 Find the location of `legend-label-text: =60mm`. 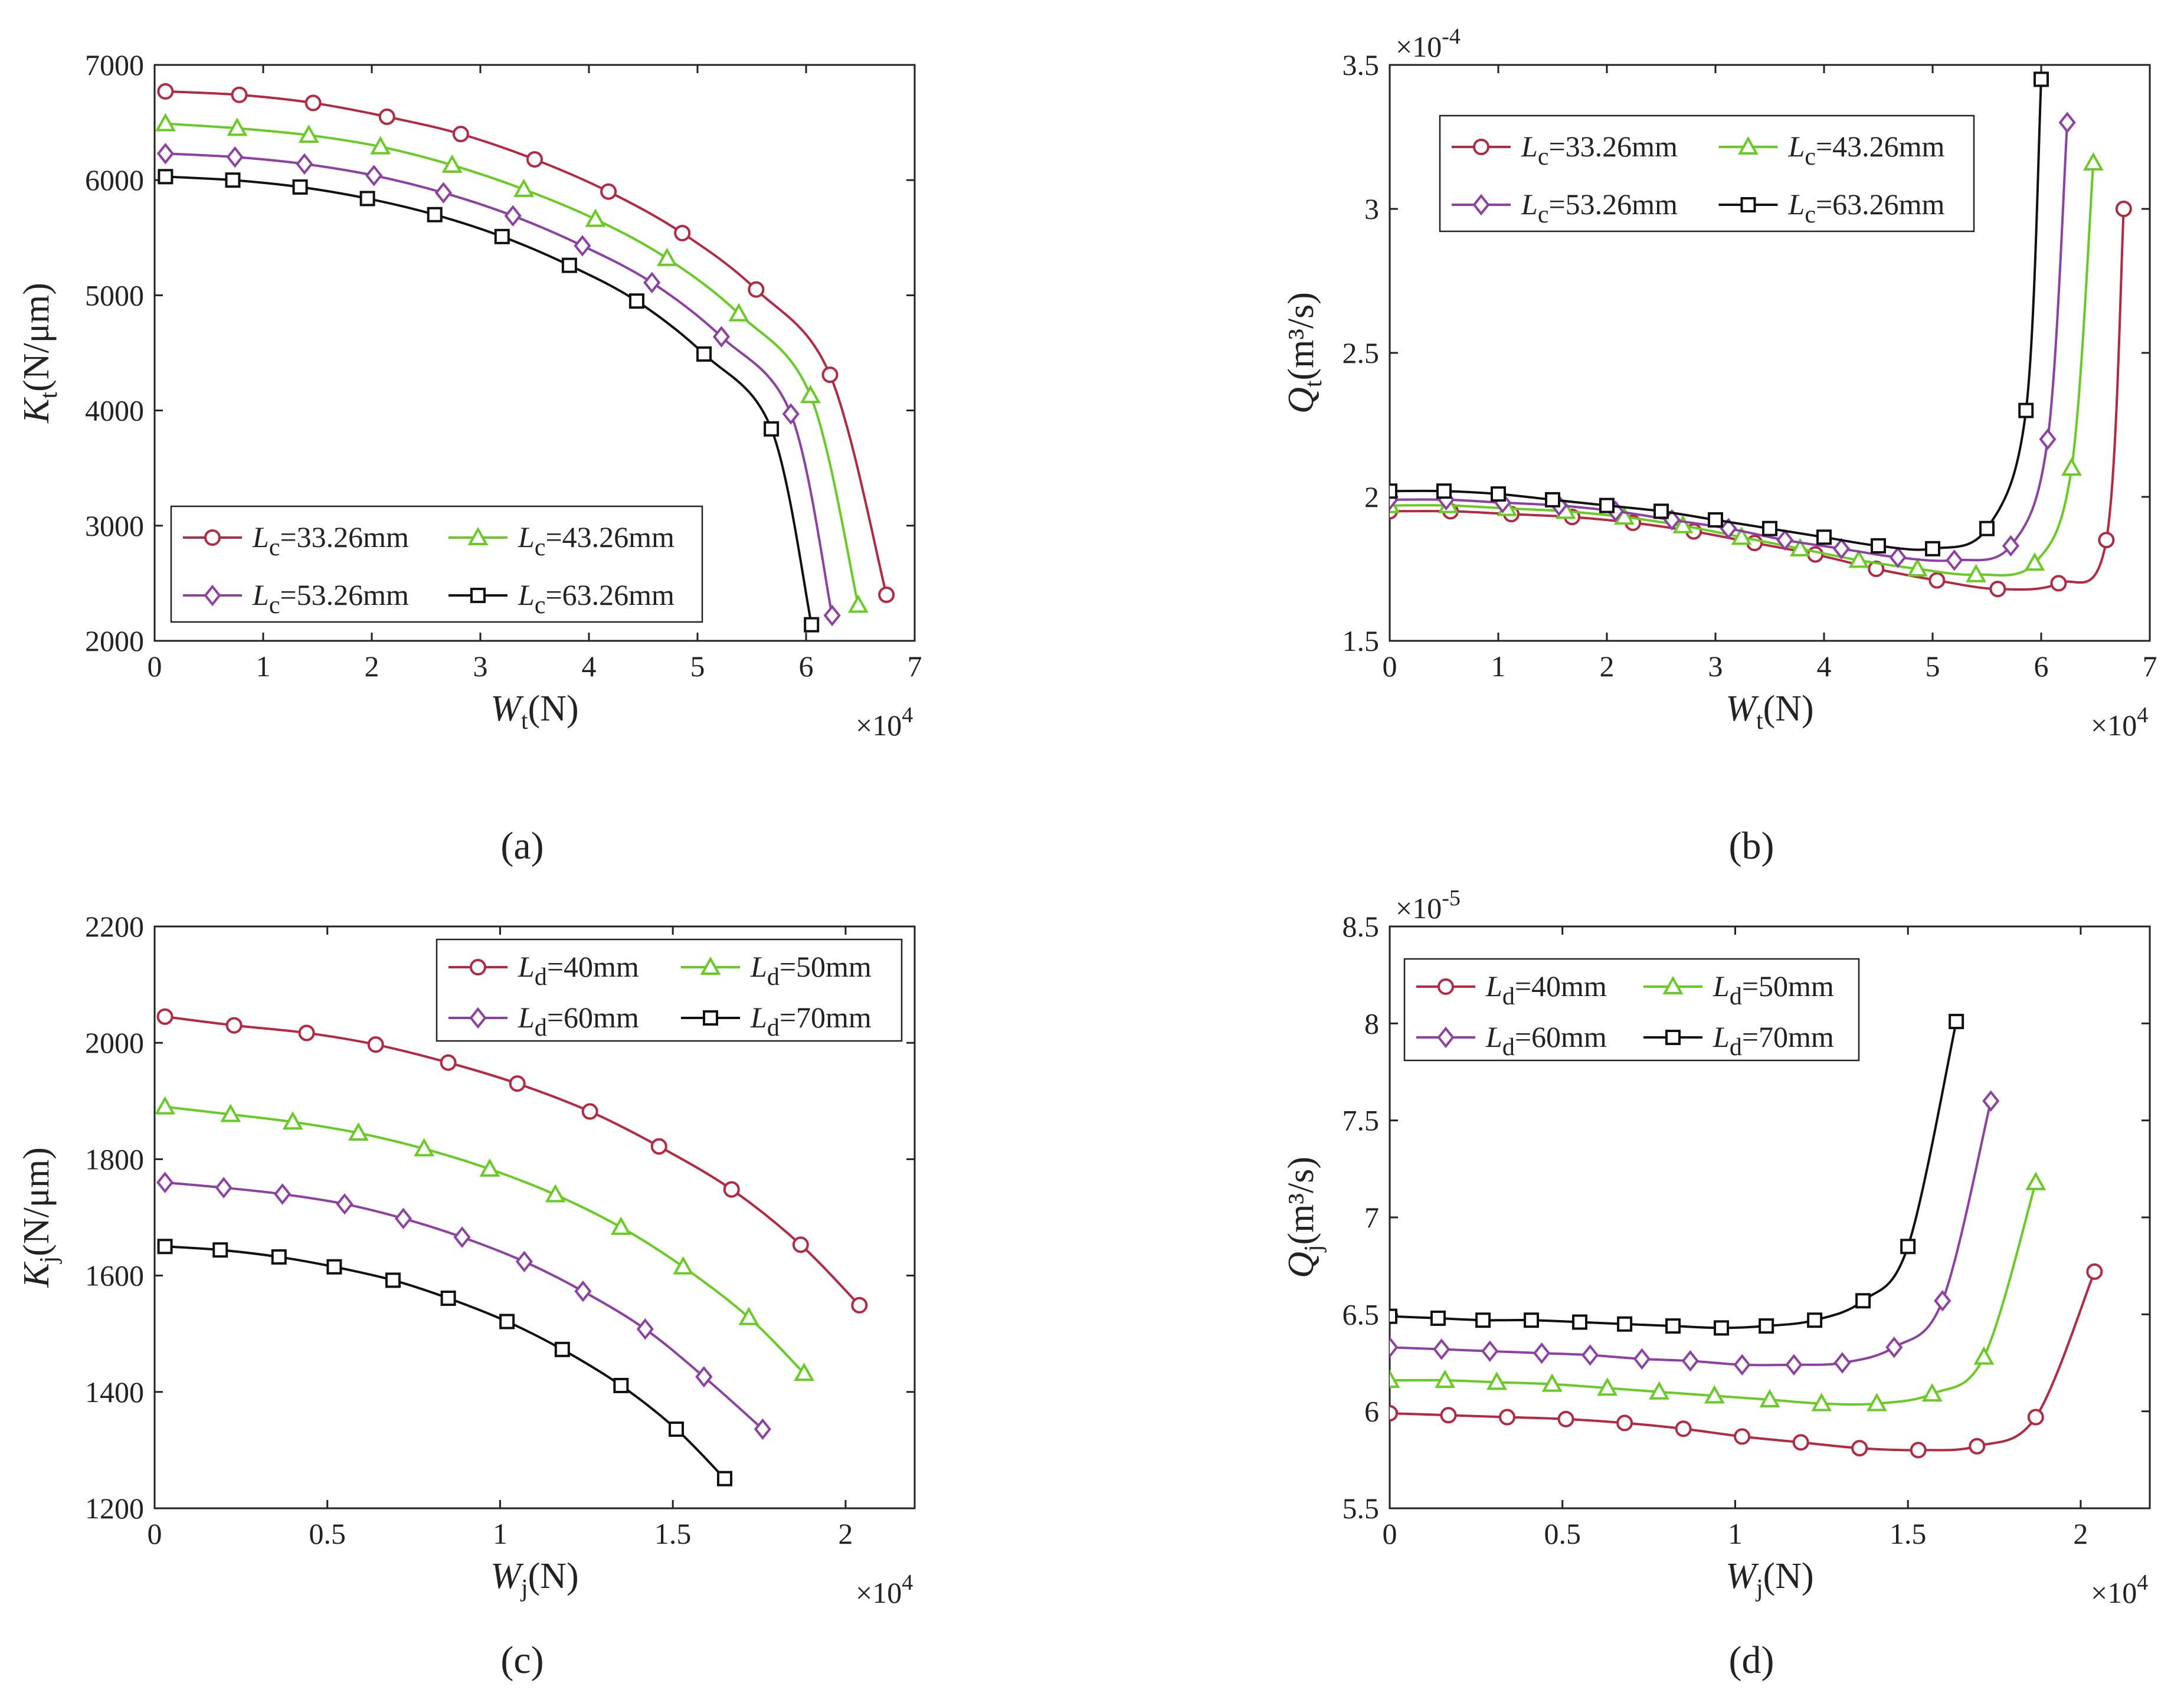

legend-label-text: =60mm is located at coordinates (1561, 1036).